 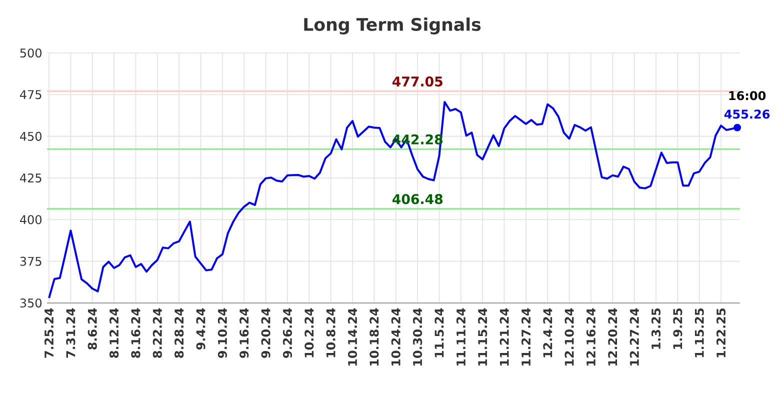 What do you see at coordinates (591, 337) in the screenshot?
I see `x-tick-label: 12.16.24` at bounding box center [591, 337].